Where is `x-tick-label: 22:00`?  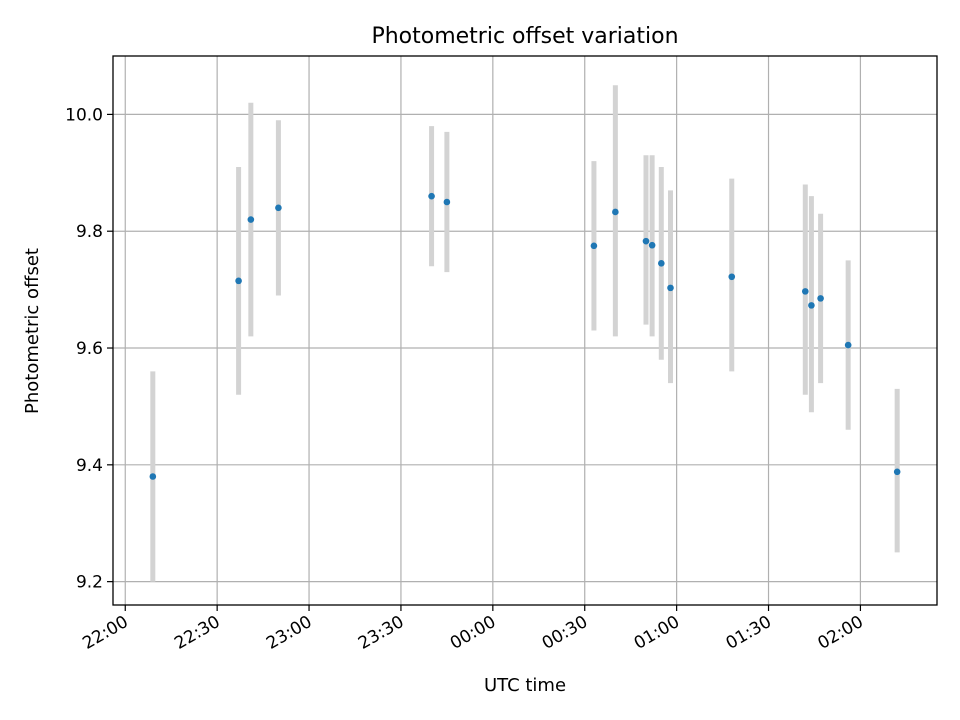 x-tick-label: 22:00 is located at coordinates (105, 633).